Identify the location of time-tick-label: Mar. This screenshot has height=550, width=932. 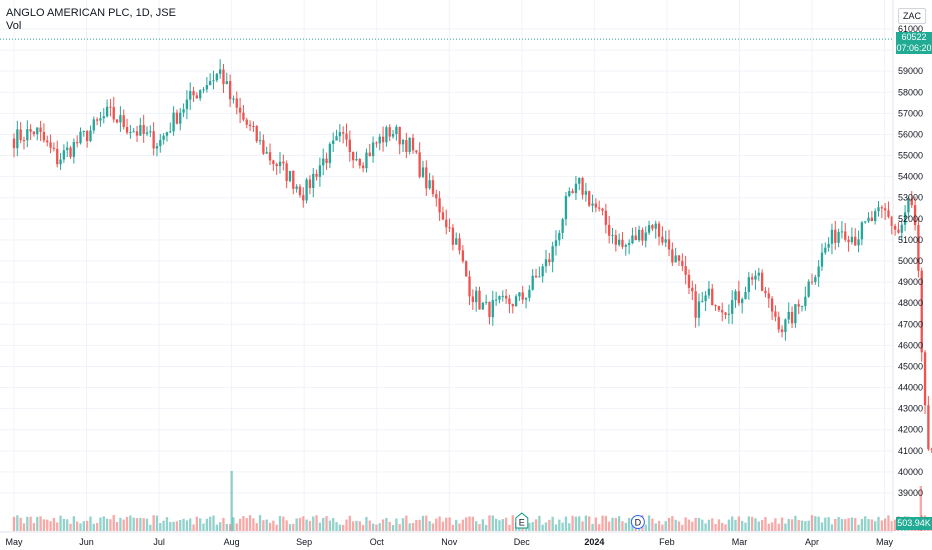
(740, 542).